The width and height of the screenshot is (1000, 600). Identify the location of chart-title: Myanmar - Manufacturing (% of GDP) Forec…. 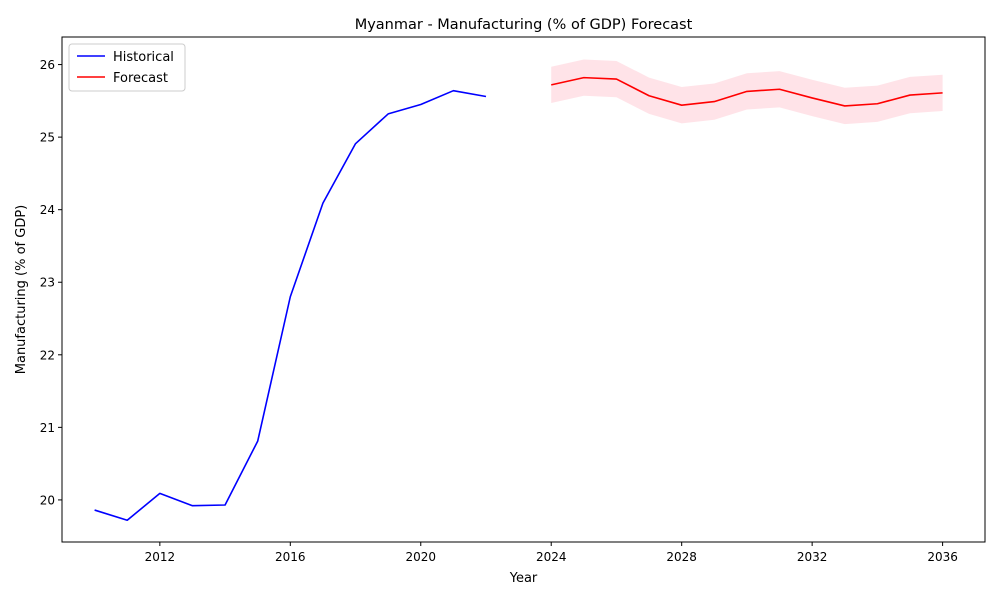
(524, 25).